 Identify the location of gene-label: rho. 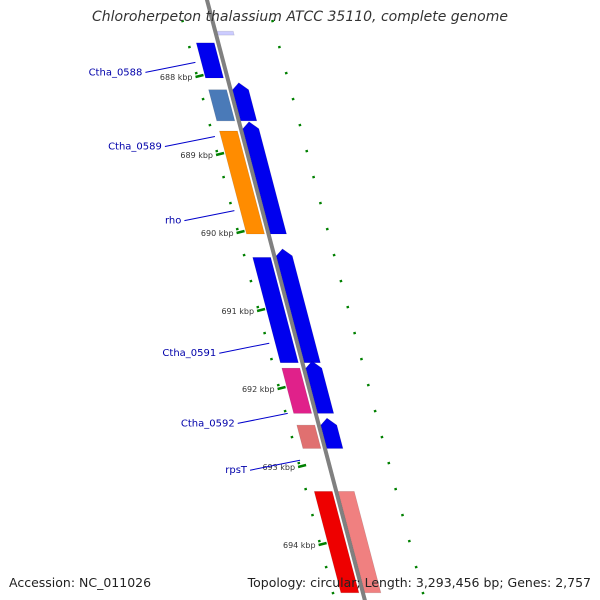
(173, 221).